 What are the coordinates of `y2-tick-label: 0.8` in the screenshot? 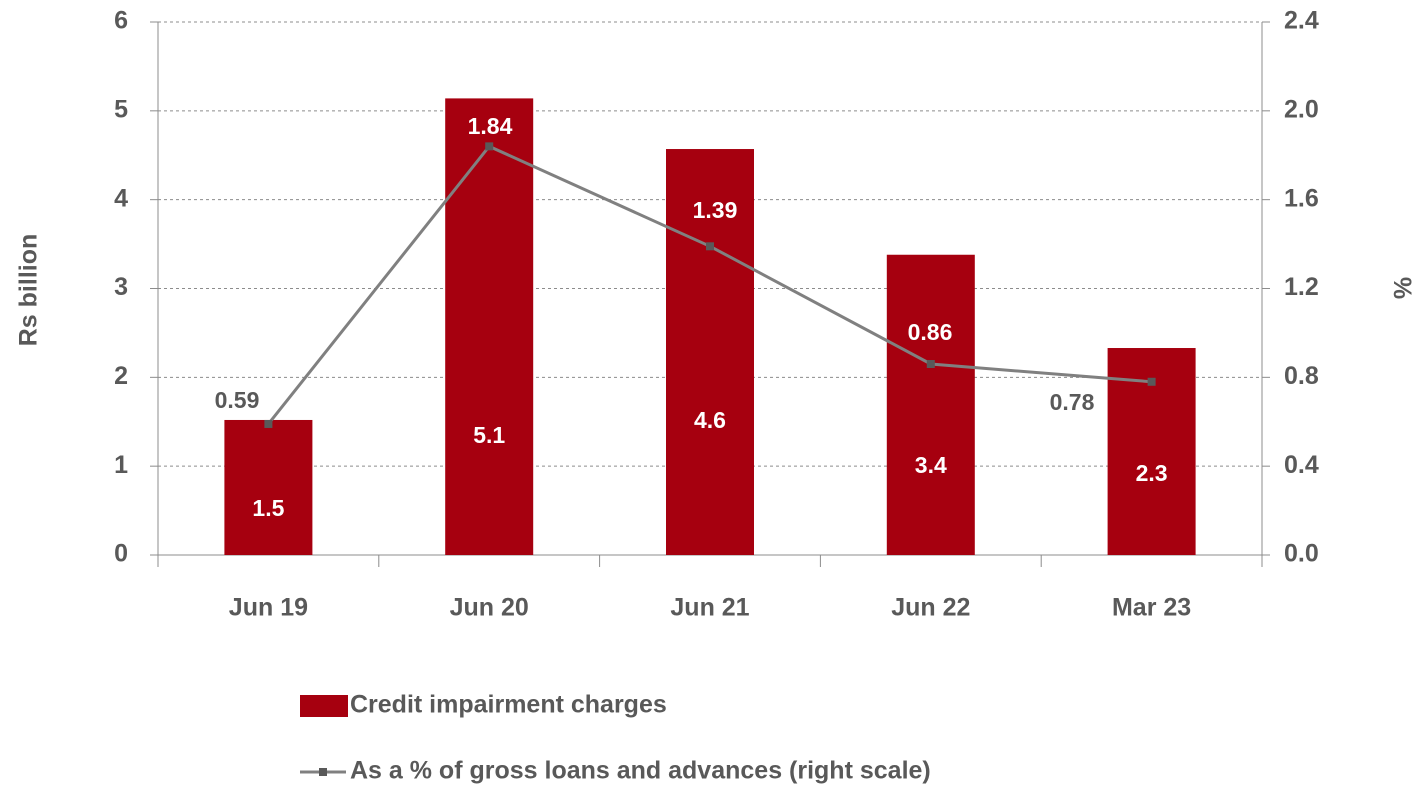 It's located at (1301, 376).